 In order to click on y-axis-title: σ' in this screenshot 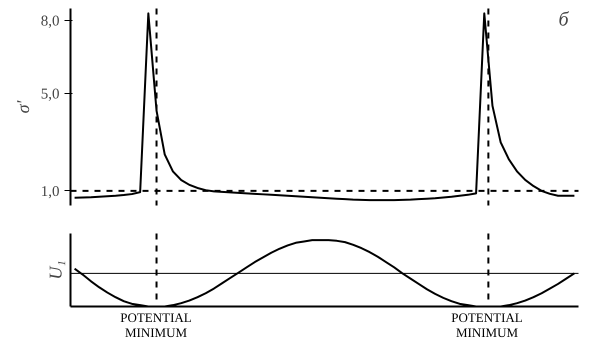, I will do `click(22, 106)`.